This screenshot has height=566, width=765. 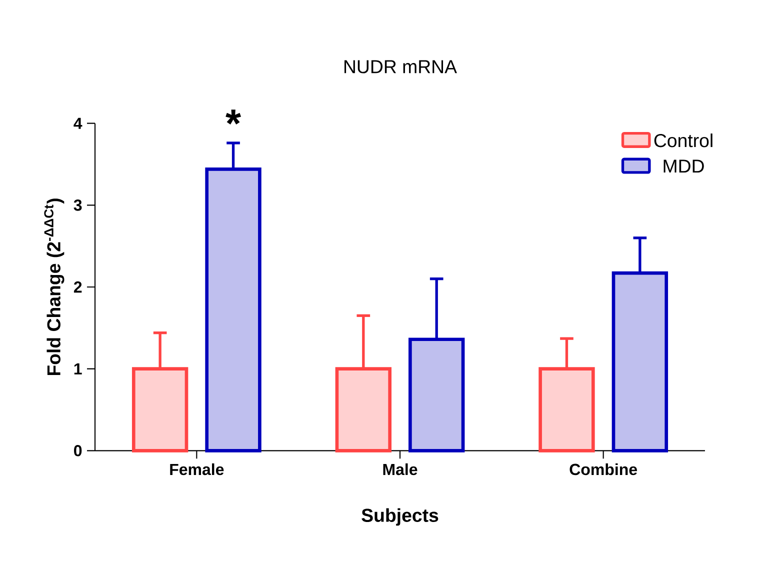 What do you see at coordinates (78, 450) in the screenshot?
I see `y-tick-label: 0` at bounding box center [78, 450].